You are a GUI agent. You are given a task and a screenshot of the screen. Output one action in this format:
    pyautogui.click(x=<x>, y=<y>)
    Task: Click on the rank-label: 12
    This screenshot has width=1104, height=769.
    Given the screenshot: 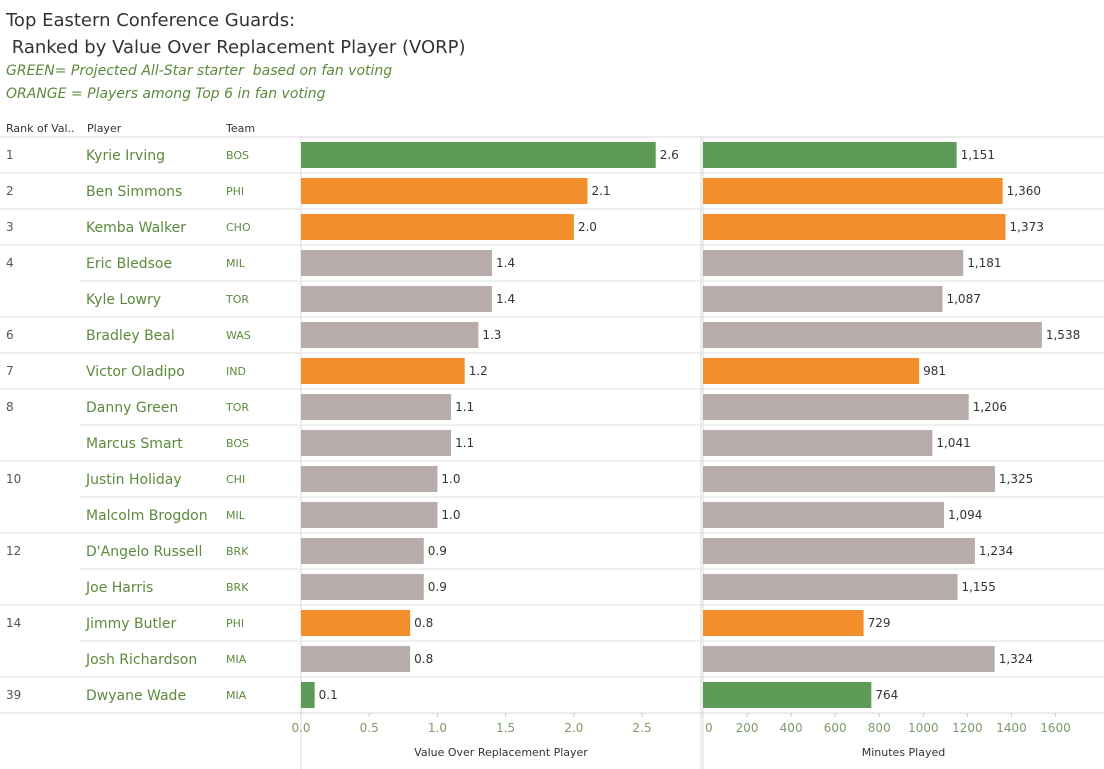 What is the action you would take?
    pyautogui.click(x=13, y=551)
    